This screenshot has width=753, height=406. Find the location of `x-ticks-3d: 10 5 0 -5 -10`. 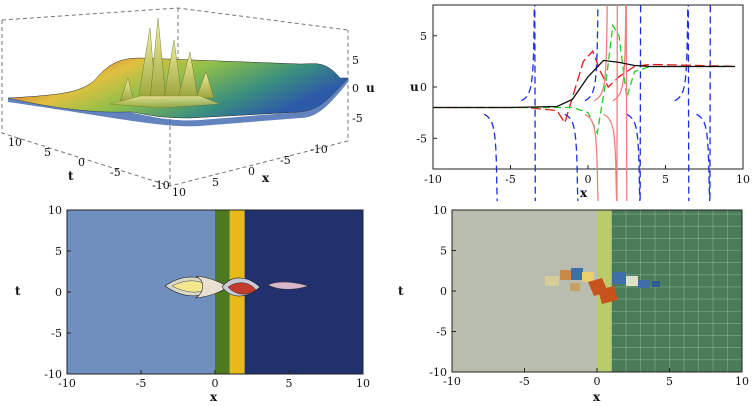

x-ticks-3d: 10 5 0 -5 -10 is located at coordinates (250, 171).